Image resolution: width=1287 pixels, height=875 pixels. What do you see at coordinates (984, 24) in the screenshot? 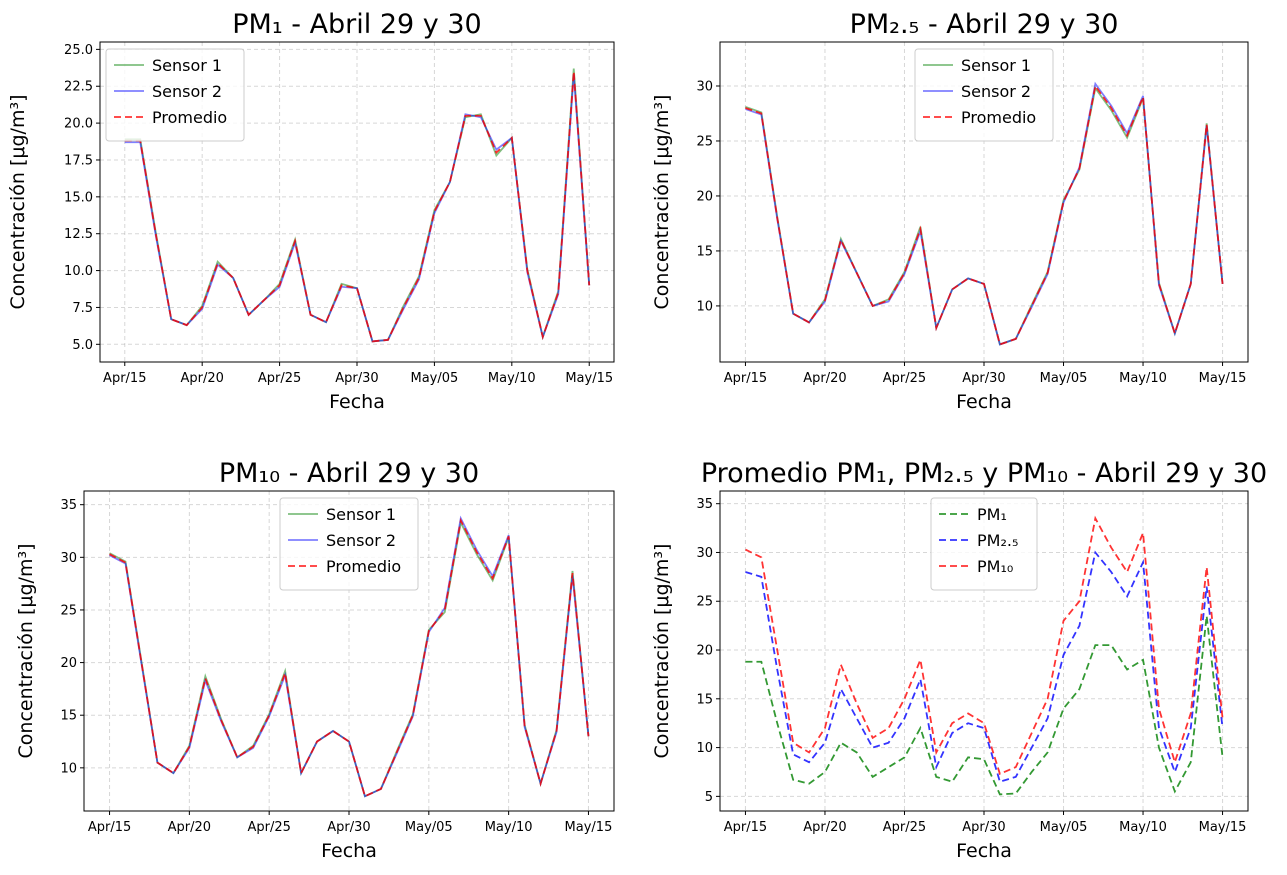
I see `chart-title: PM₂.₅ - Abril 29 y 30` at bounding box center [984, 24].